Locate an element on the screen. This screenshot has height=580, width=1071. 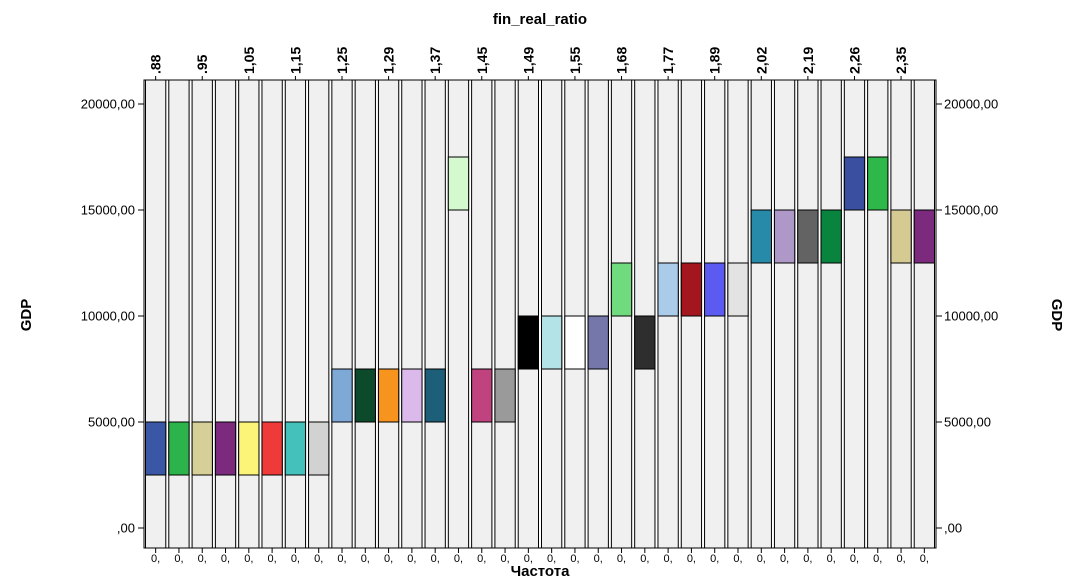
top-tick-label-12: 1,89 is located at coordinates (715, 60).